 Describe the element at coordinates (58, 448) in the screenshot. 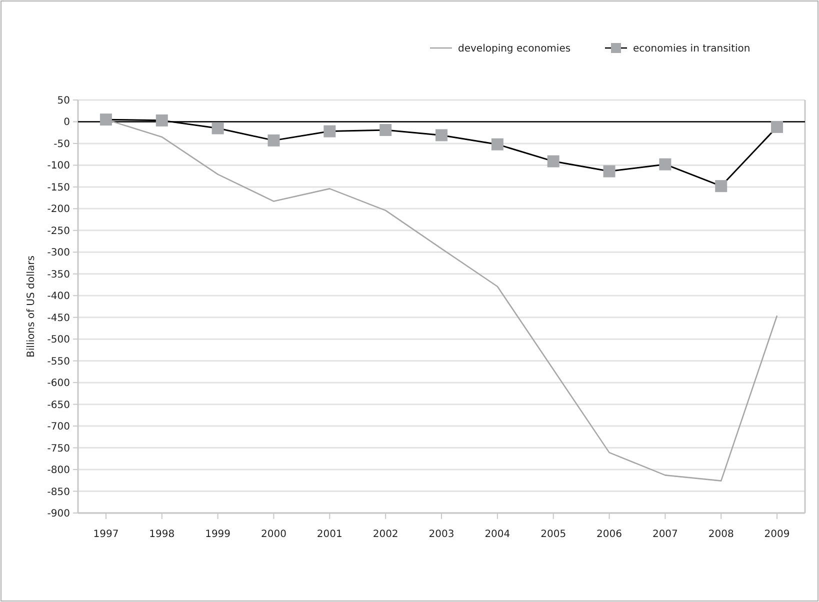

I see `y-tick-label: -750` at that location.